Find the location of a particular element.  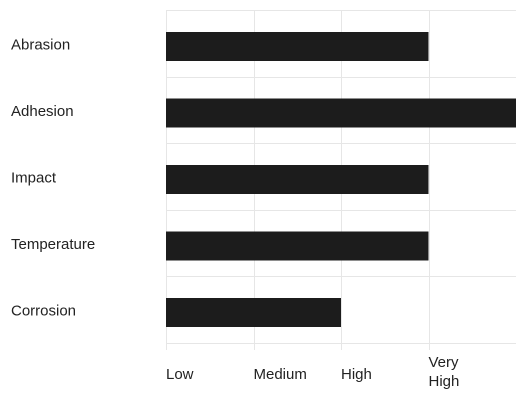

category-label-impact: Impact is located at coordinates (34, 177).